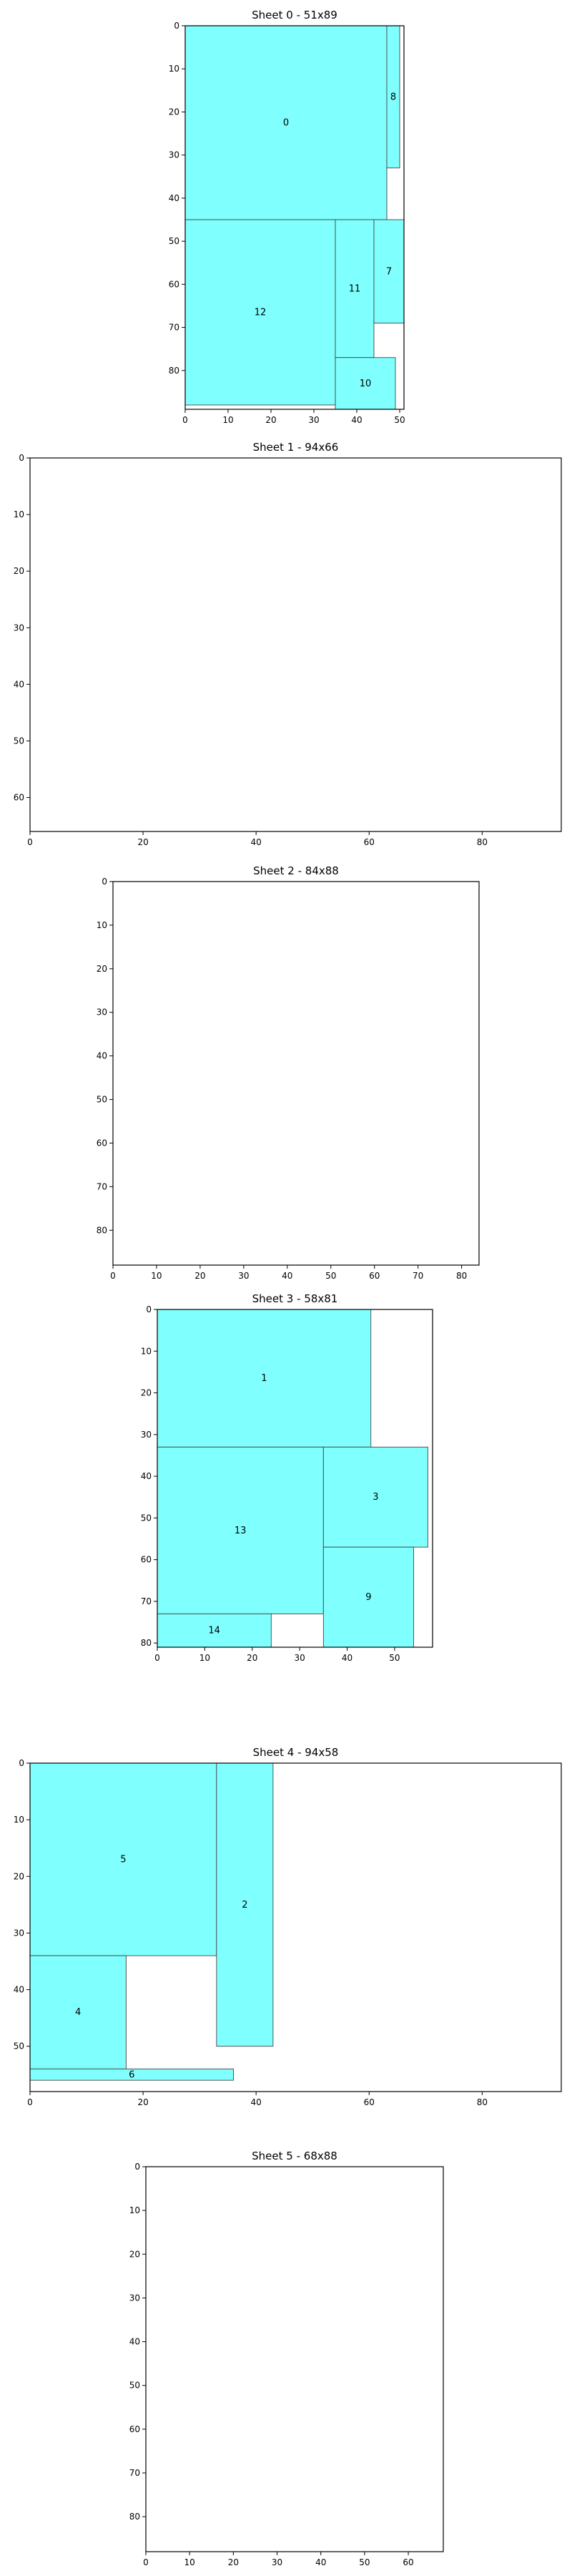 The width and height of the screenshot is (572, 2576). What do you see at coordinates (296, 1752) in the screenshot?
I see `sheet-4-title: Sheet 4 - 94x58` at bounding box center [296, 1752].